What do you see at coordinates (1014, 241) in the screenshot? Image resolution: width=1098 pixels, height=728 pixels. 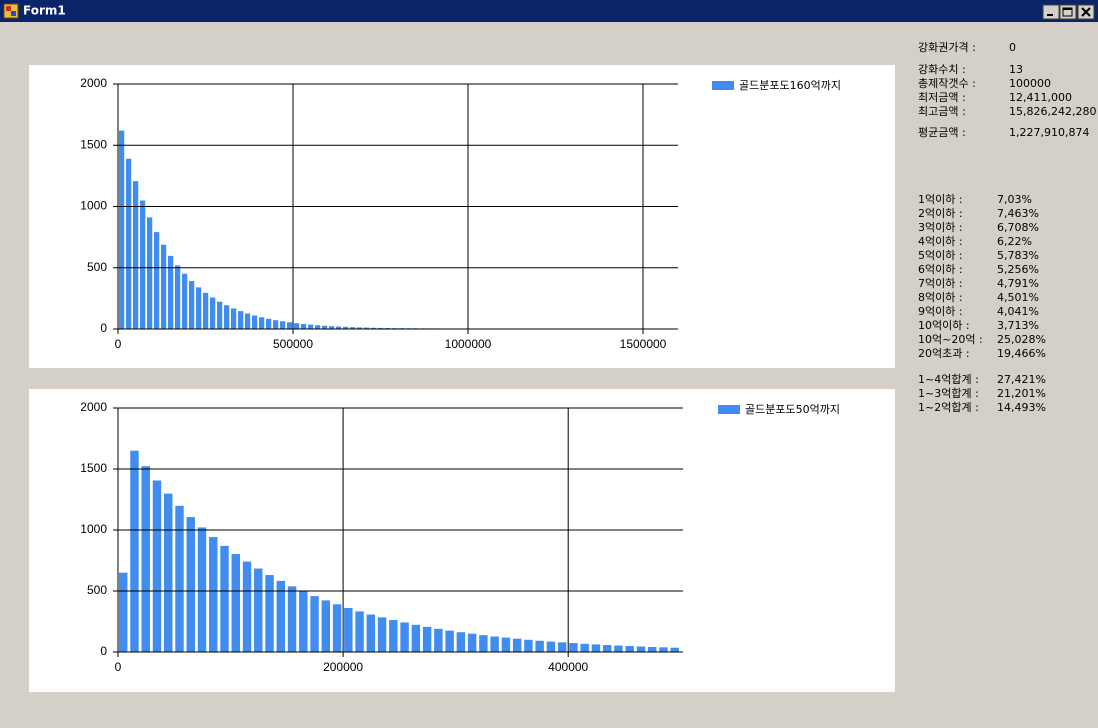 I see `info-value: 6,22%` at bounding box center [1014, 241].